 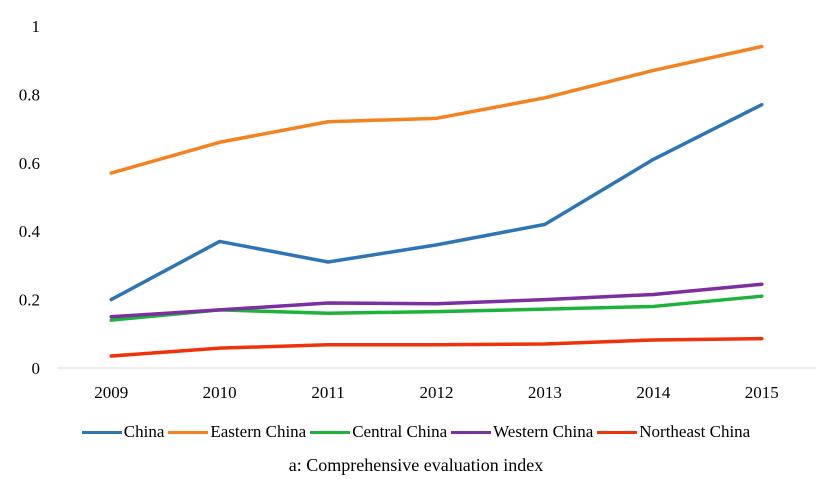 What do you see at coordinates (111, 392) in the screenshot?
I see `x-tick-label: 2009` at bounding box center [111, 392].